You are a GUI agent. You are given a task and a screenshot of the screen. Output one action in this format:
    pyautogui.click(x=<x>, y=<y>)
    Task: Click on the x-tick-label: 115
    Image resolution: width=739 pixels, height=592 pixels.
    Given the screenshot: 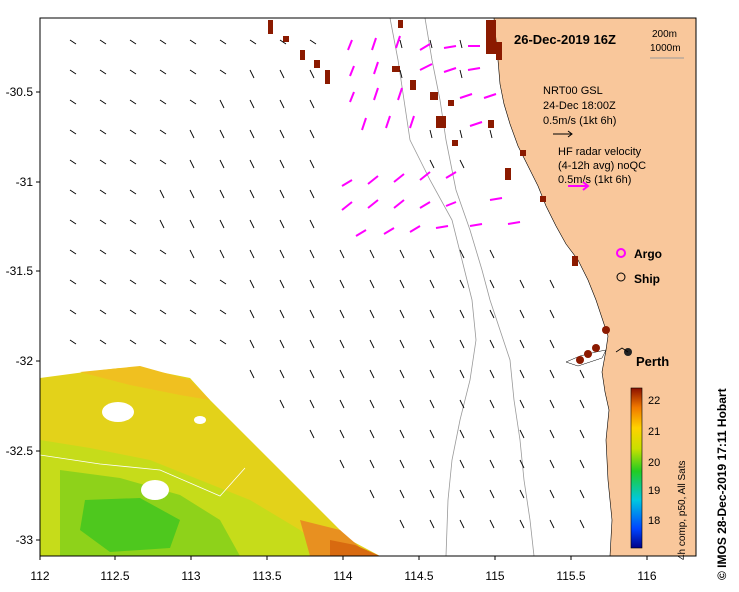 What is the action you would take?
    pyautogui.click(x=494, y=576)
    